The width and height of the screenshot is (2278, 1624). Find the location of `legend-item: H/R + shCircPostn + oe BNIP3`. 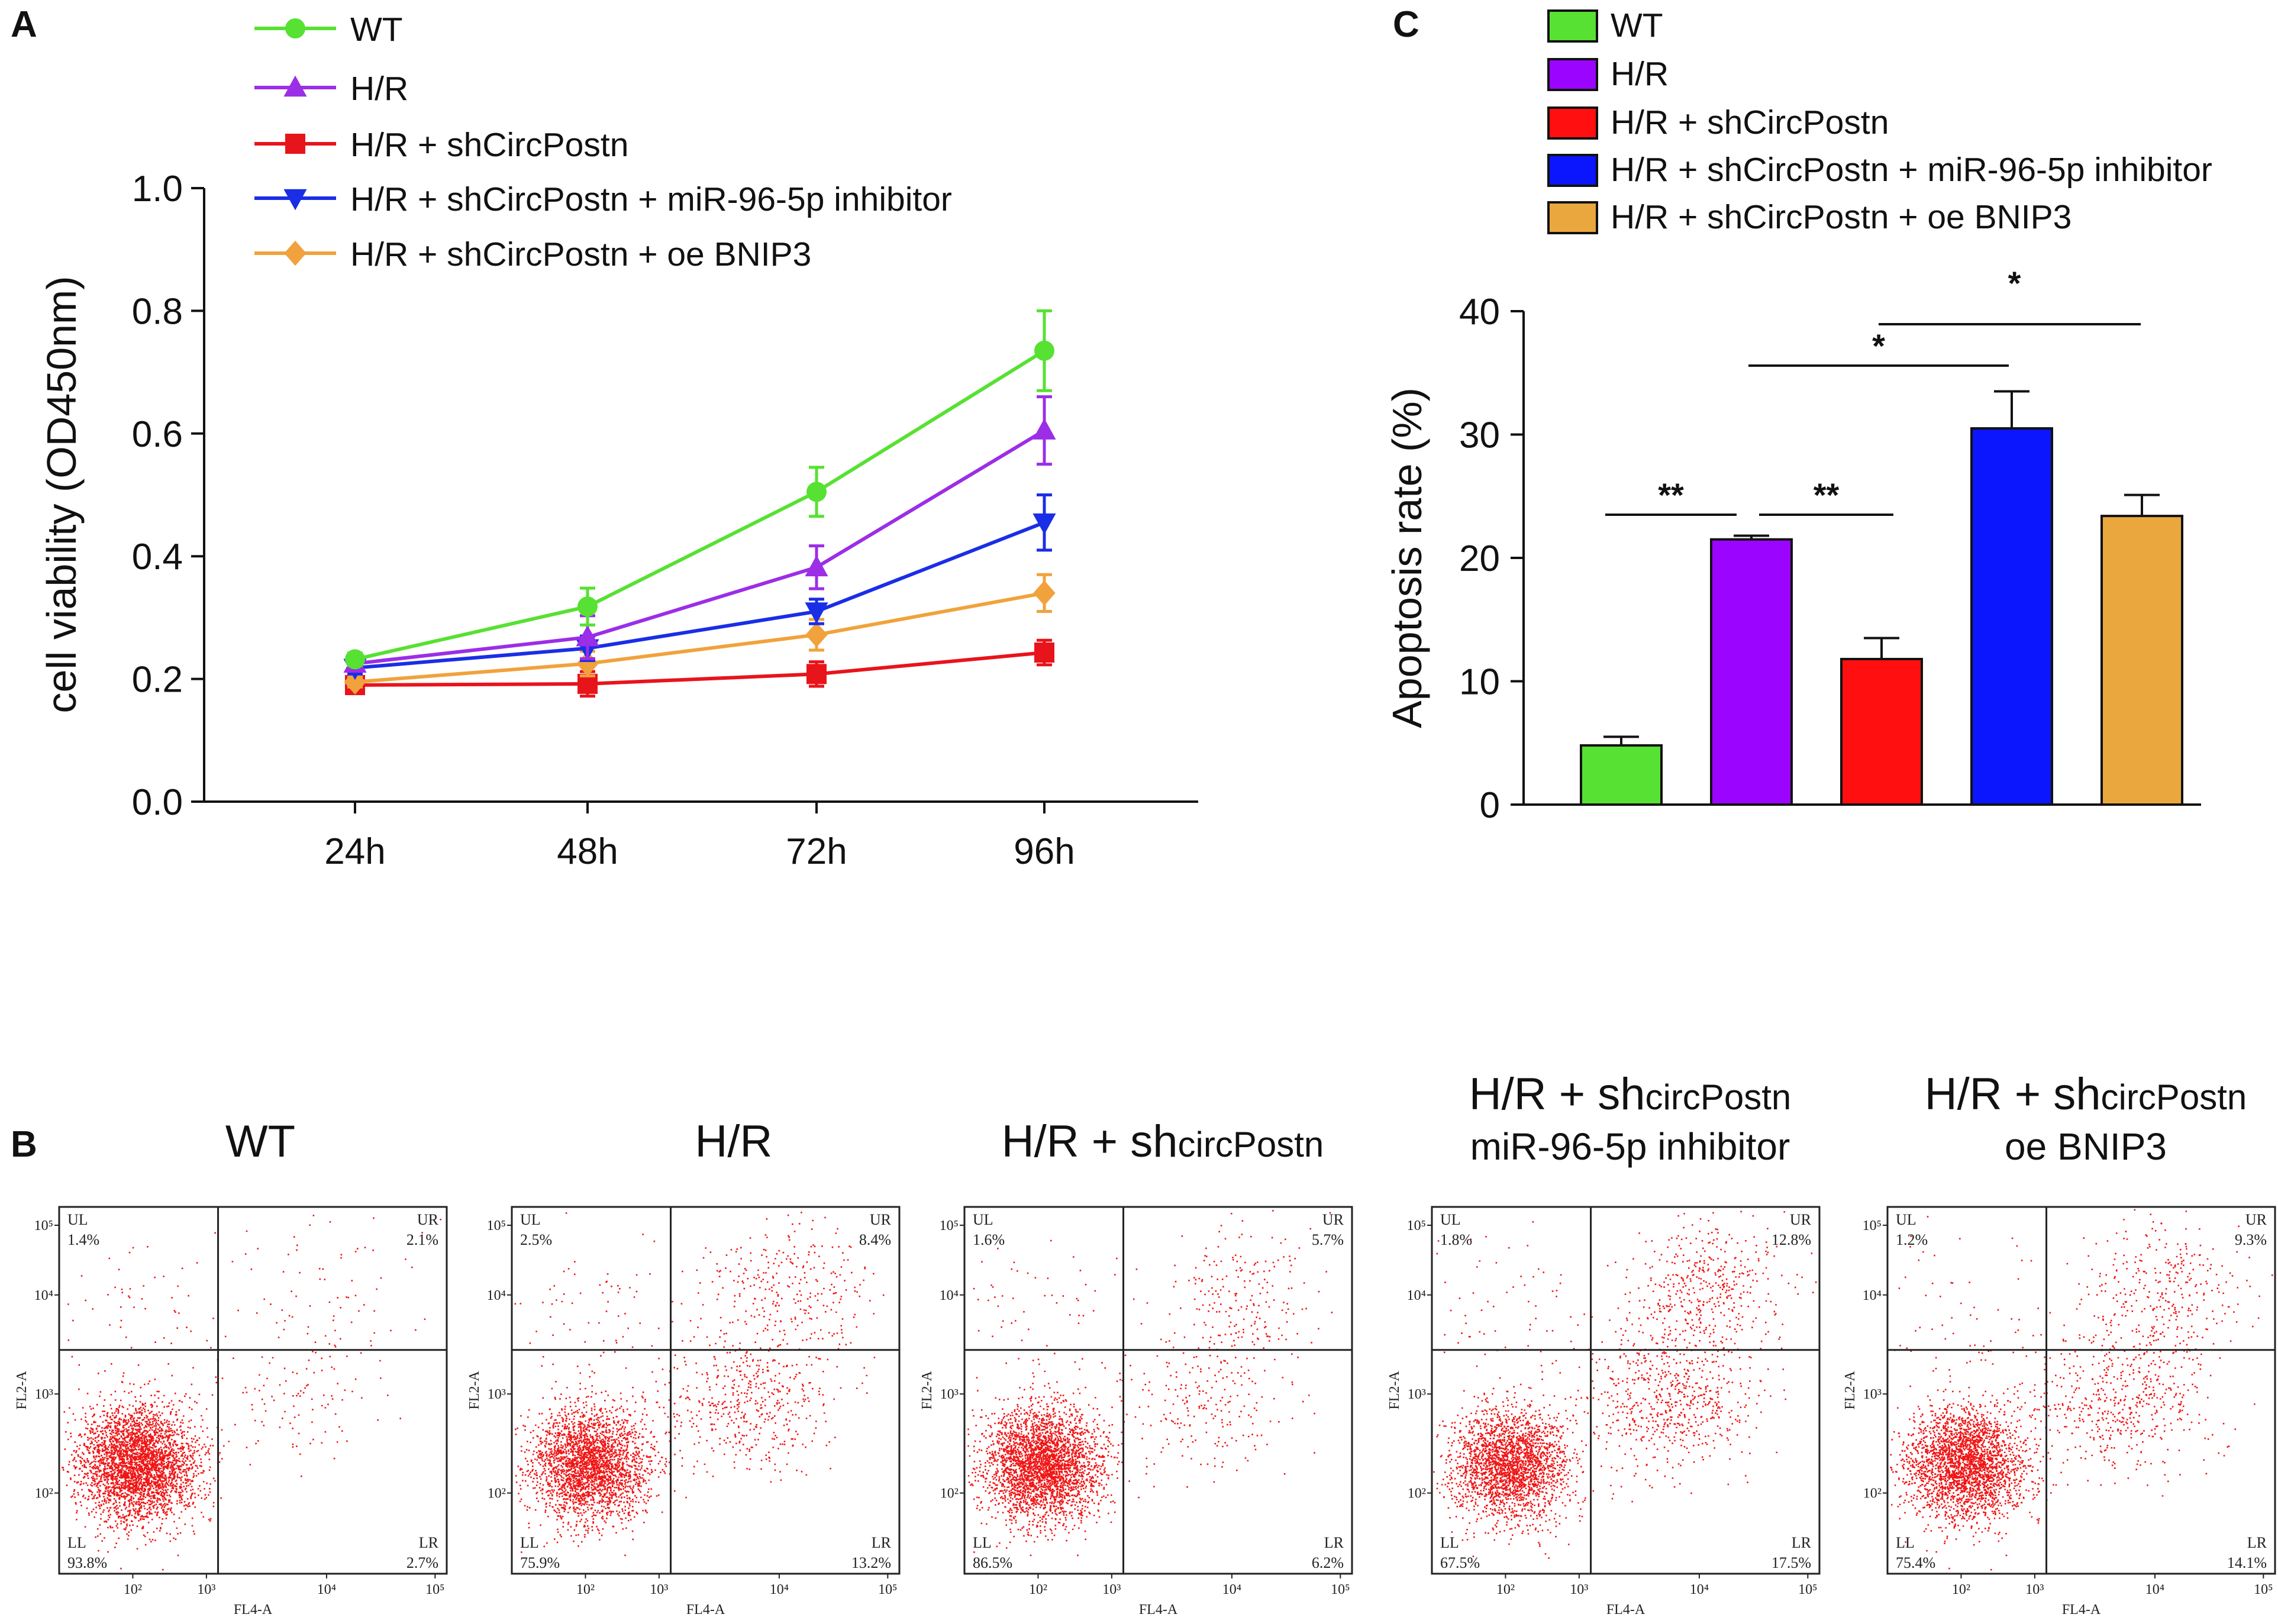

legend-item: H/R + shCircPostn + oe BNIP3 is located at coordinates (532, 254).